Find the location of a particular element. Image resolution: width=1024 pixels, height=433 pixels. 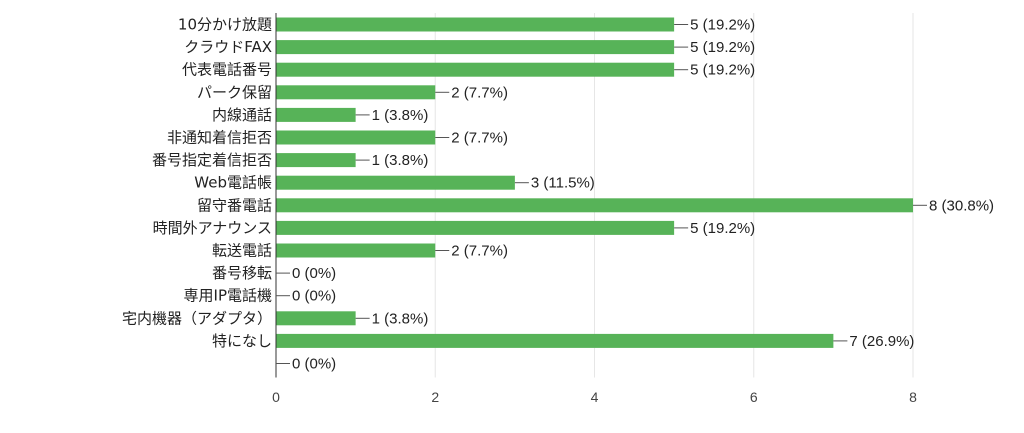

x-tick-label-2: 4 is located at coordinates (595, 397).